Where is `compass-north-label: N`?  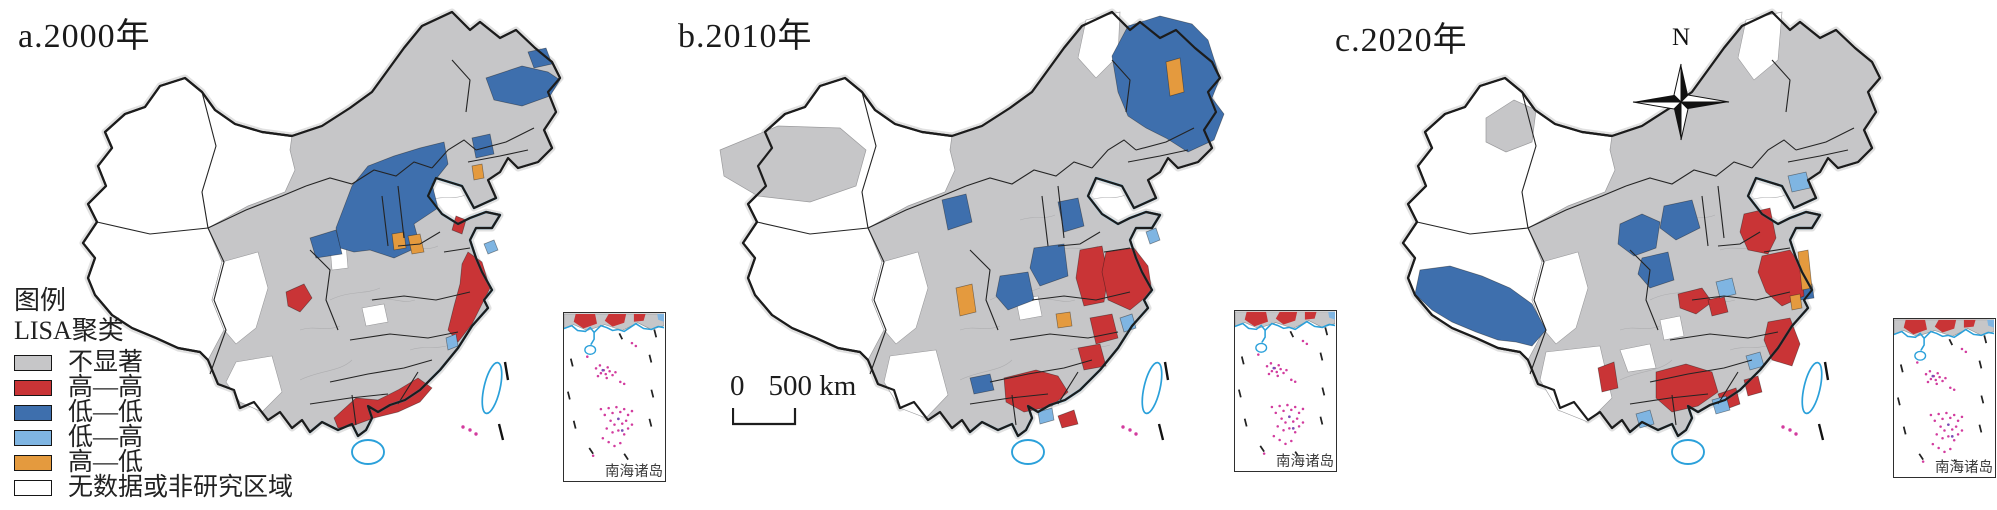 compass-north-label: N is located at coordinates (1681, 37).